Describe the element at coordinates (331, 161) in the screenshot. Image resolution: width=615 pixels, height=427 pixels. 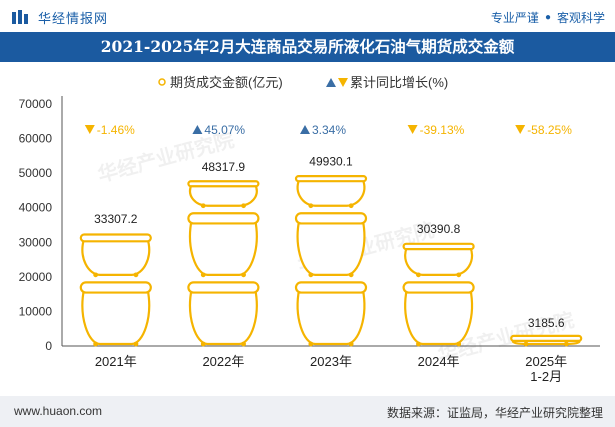
I see `data-label: 49930.1` at that location.